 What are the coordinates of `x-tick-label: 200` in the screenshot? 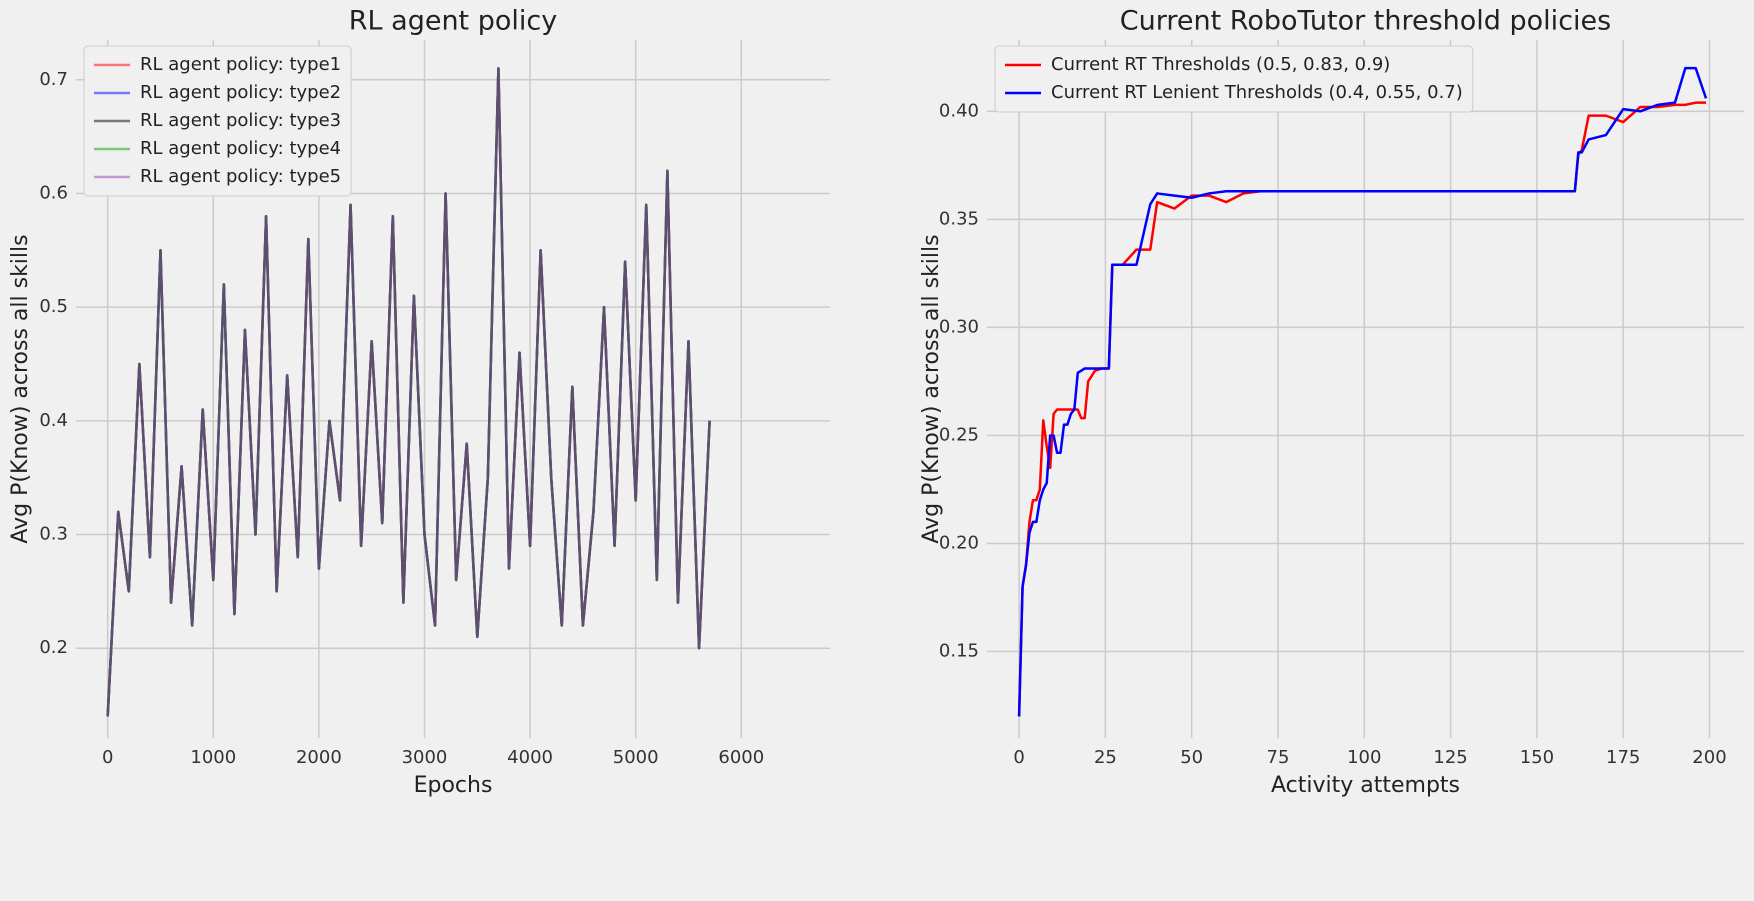 It's located at (1709, 757).